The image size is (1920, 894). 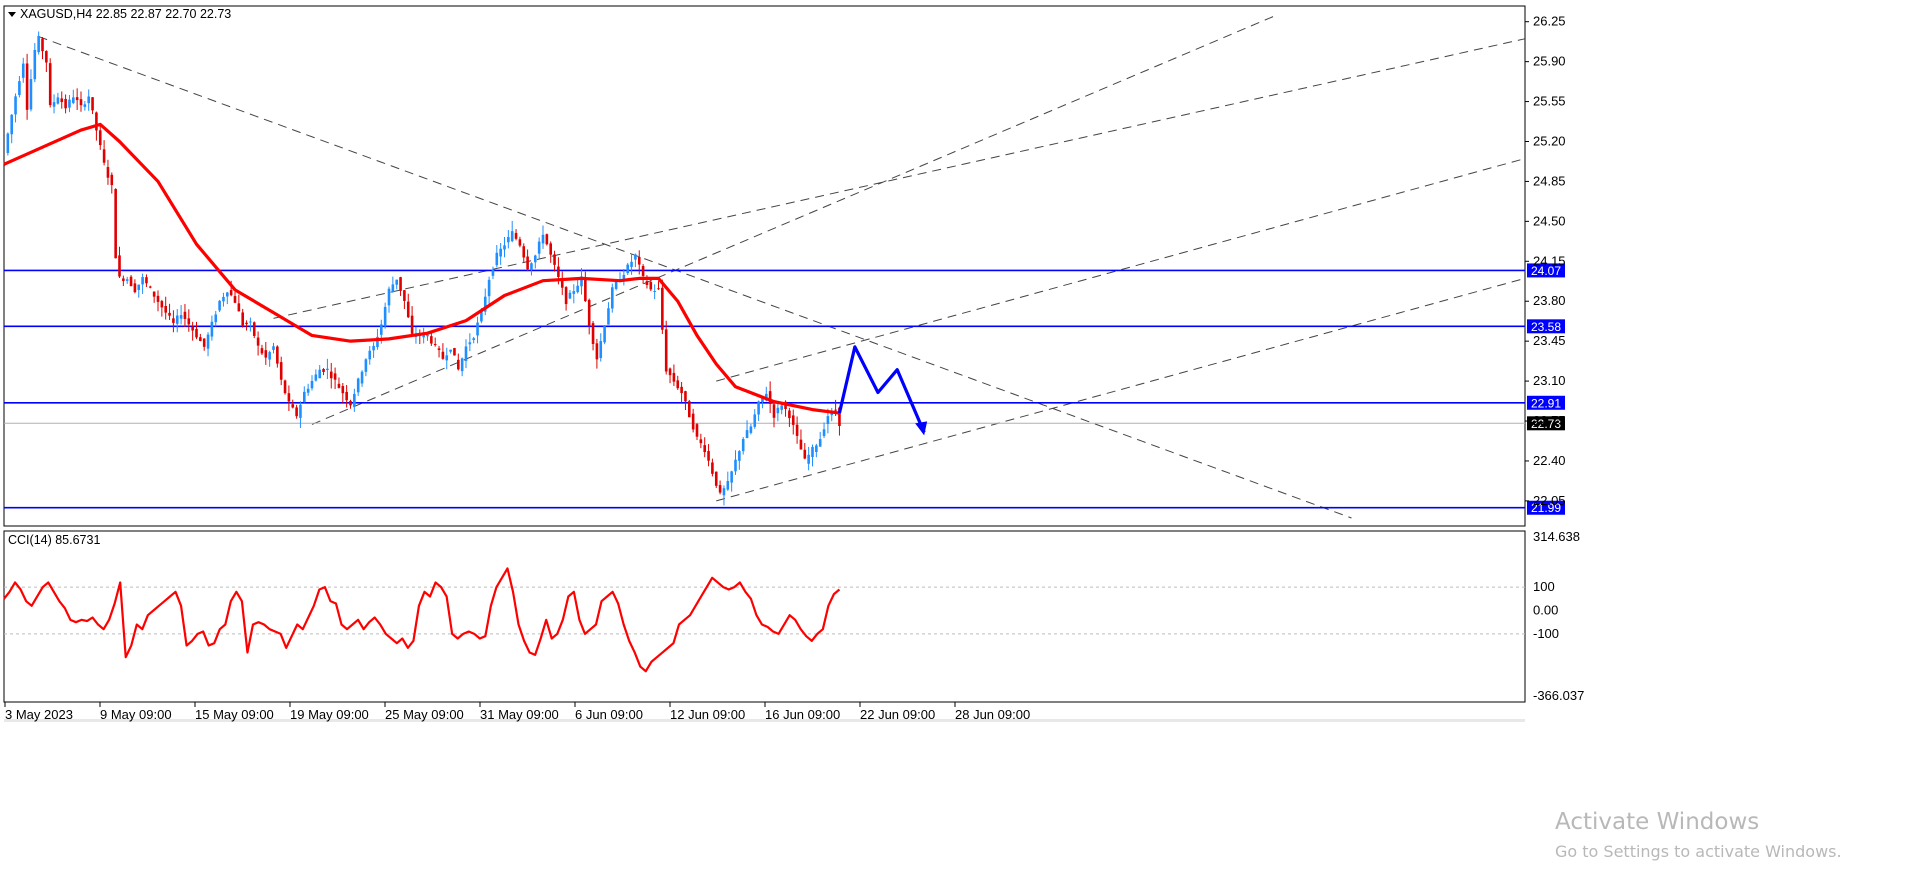 I want to click on watermark-title: Activate Windows, so click(x=1657, y=822).